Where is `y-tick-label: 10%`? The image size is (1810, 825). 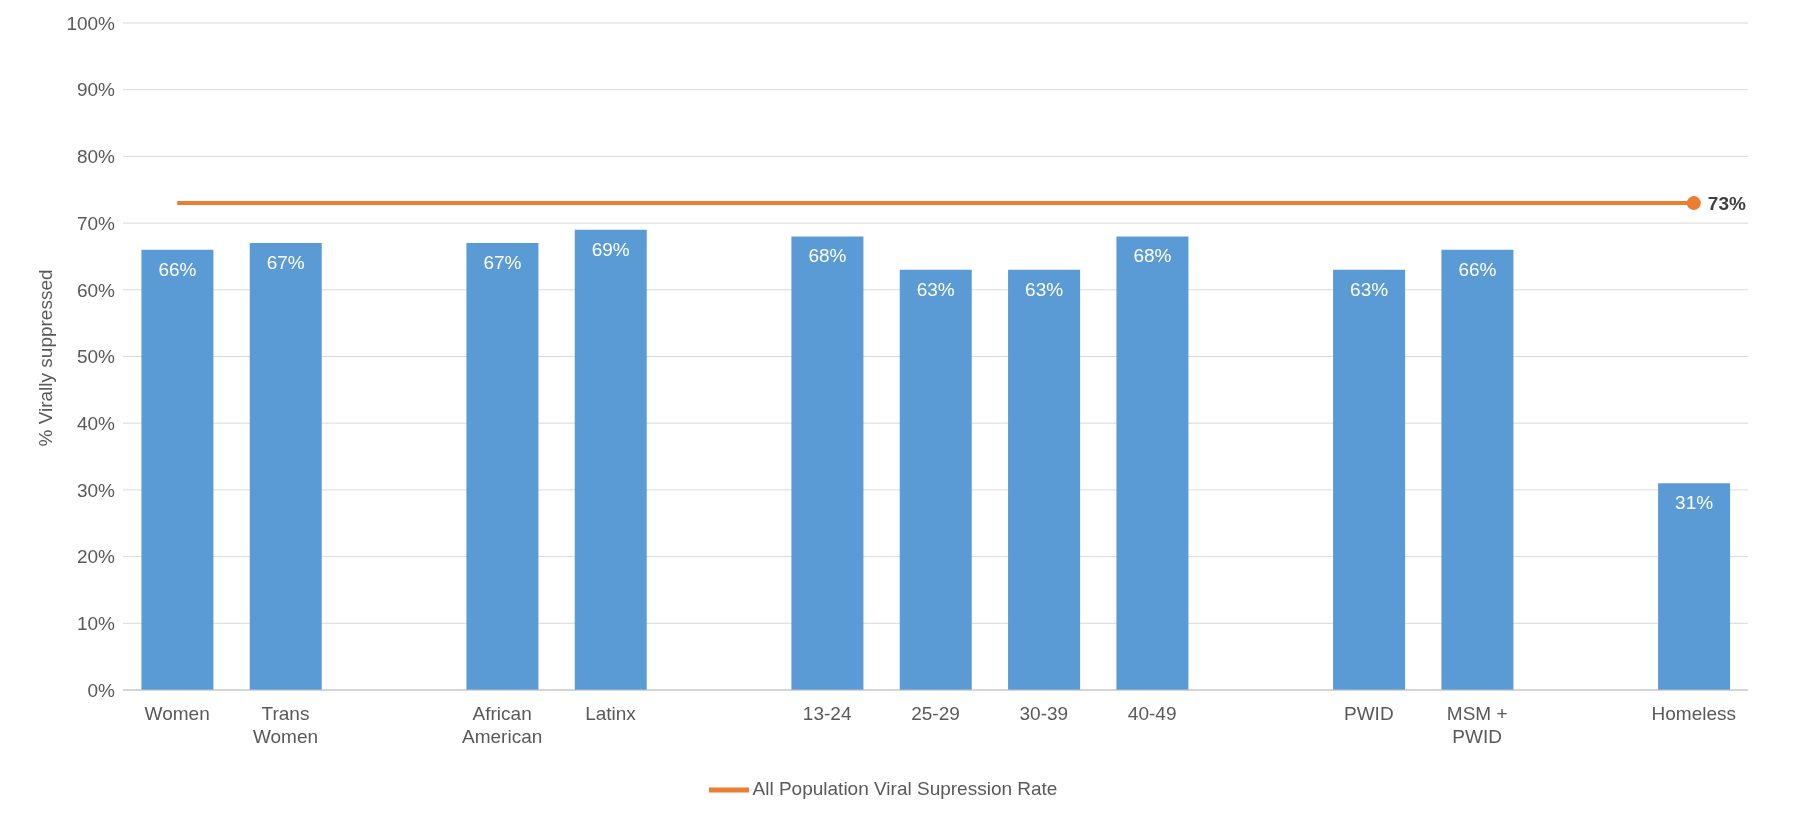
y-tick-label: 10% is located at coordinates (96, 624).